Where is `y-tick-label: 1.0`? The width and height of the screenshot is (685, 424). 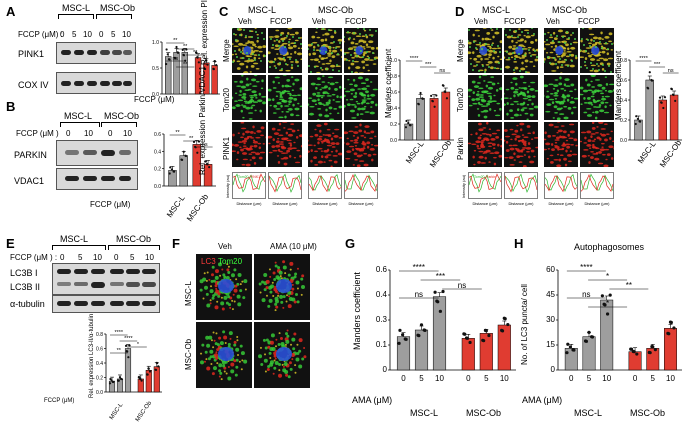 y-tick-label: 1.0 is located at coordinates (155, 43).